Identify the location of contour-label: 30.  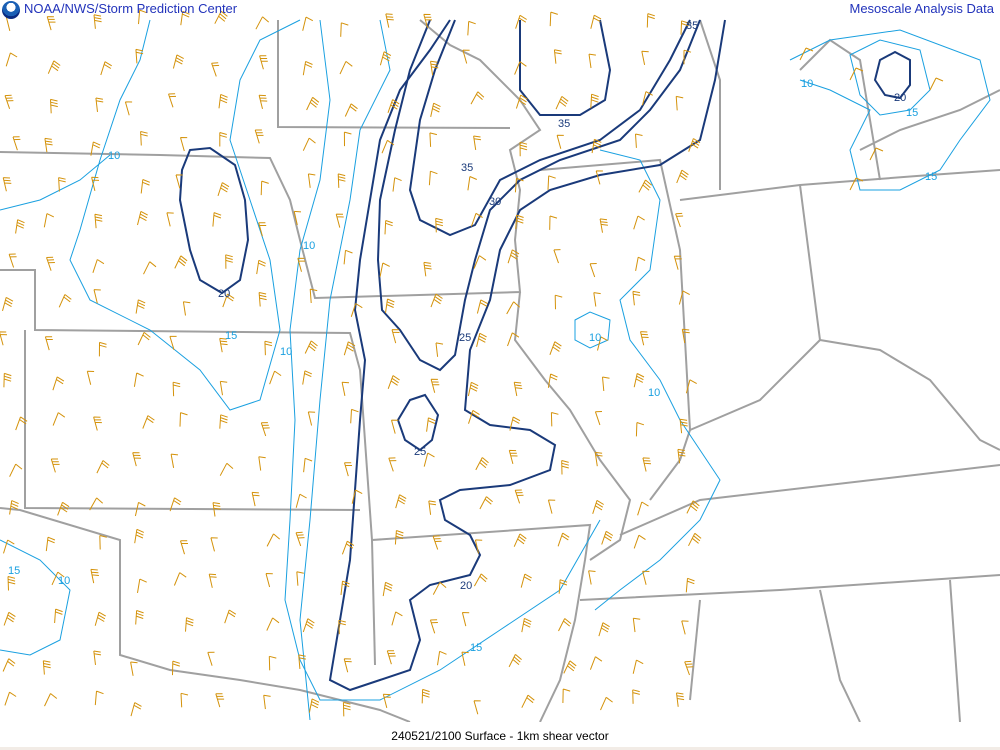
(495, 202).